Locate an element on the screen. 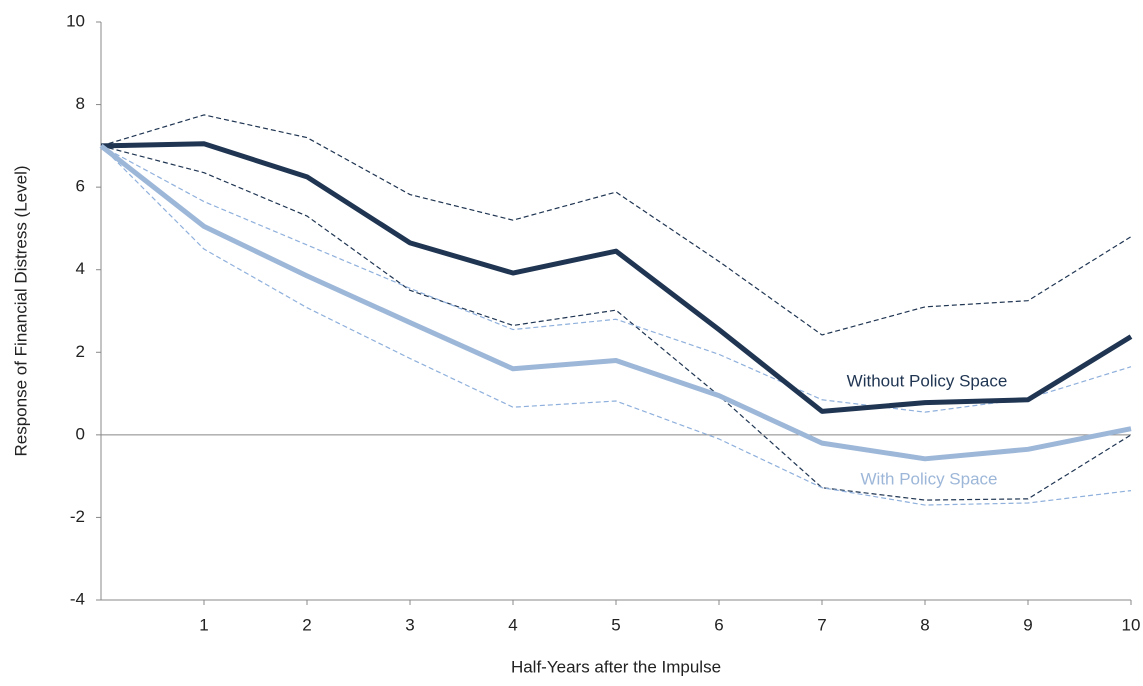 The image size is (1143, 686). y-tick-label: 6 is located at coordinates (80, 186).